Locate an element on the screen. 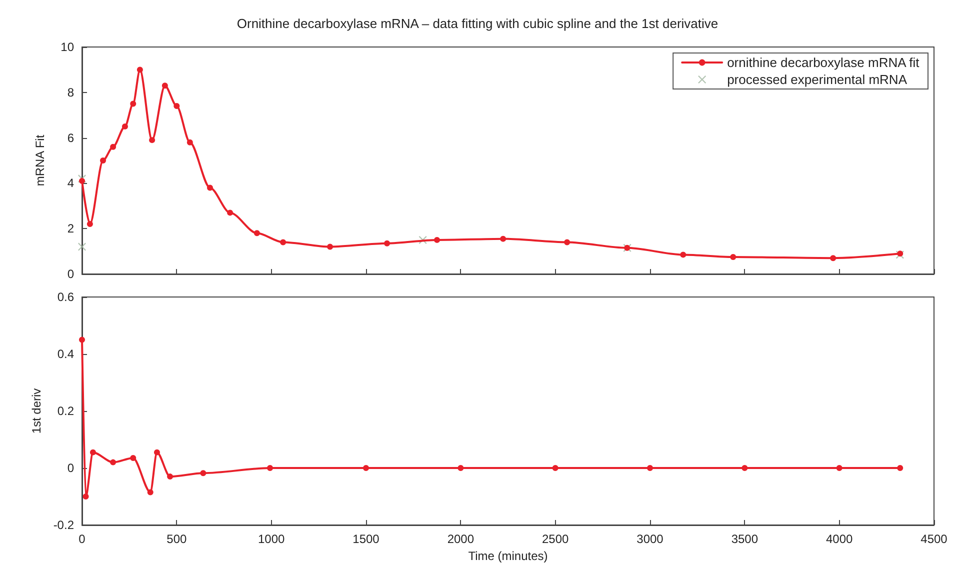 The height and width of the screenshot is (570, 955). y-tick-label: 4 is located at coordinates (70, 183).